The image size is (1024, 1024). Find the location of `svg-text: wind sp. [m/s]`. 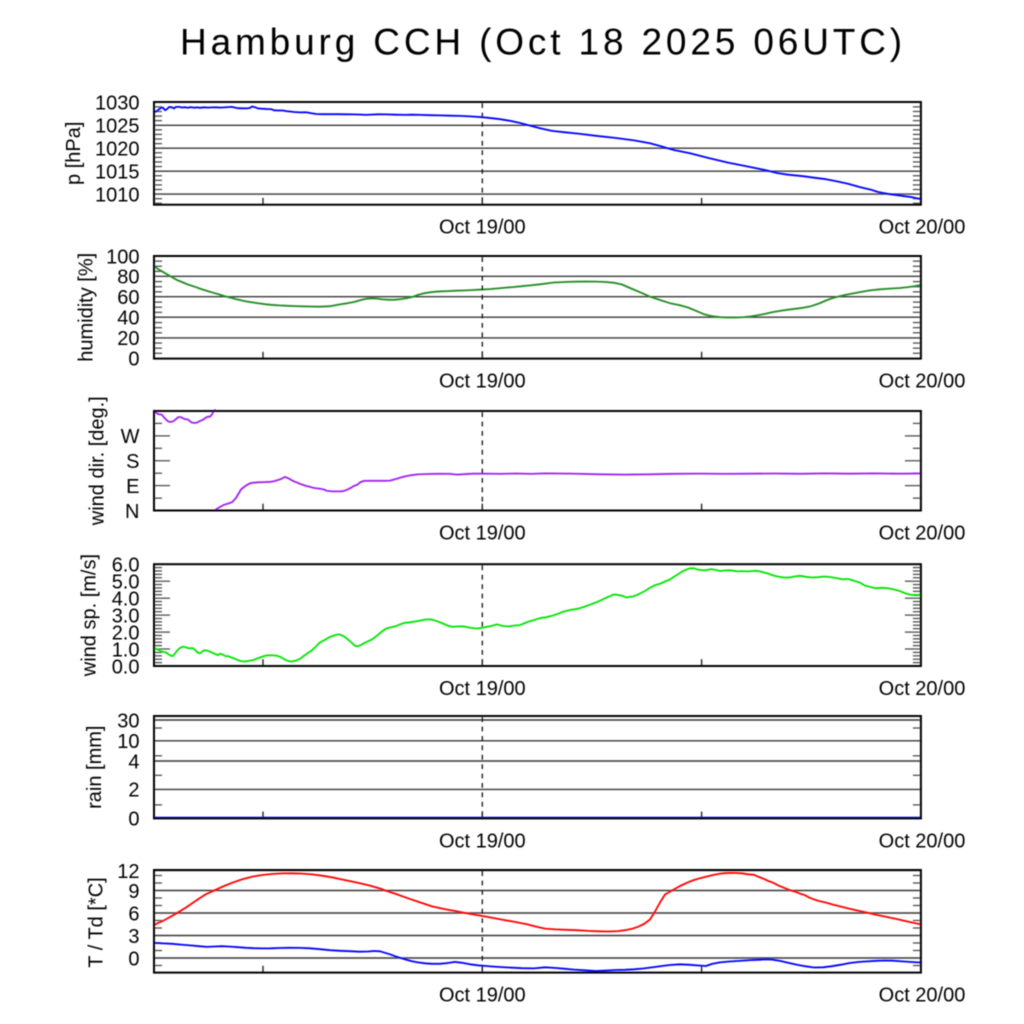

svg-text: wind sp. [m/s] is located at coordinates (90, 615).